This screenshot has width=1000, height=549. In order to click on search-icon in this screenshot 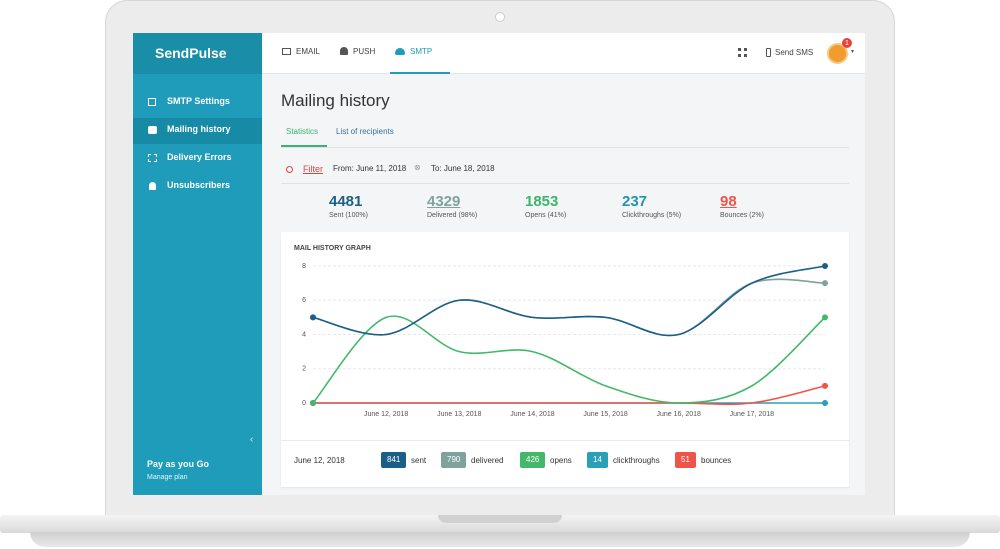, I will do `click(289, 169)`.